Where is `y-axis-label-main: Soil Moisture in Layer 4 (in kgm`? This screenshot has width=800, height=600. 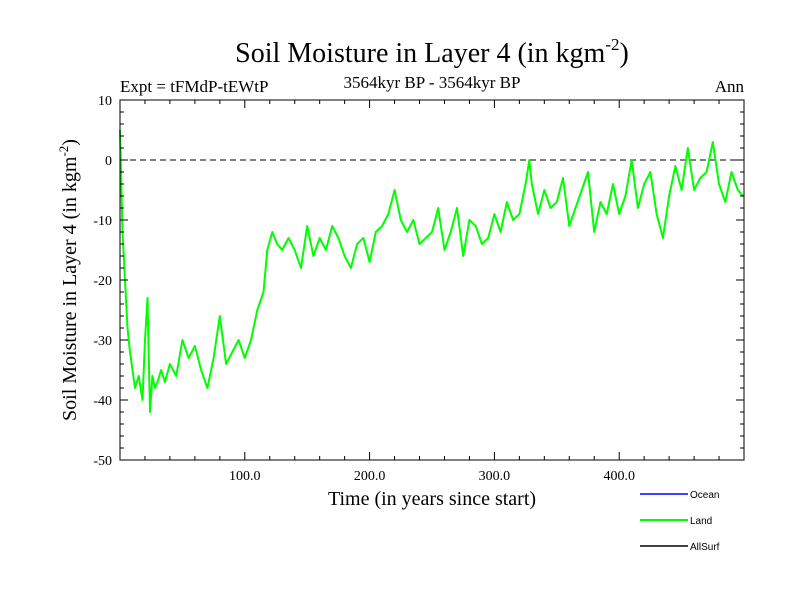
y-axis-label-main: Soil Moisture in Layer 4 (in kgm is located at coordinates (70, 288).